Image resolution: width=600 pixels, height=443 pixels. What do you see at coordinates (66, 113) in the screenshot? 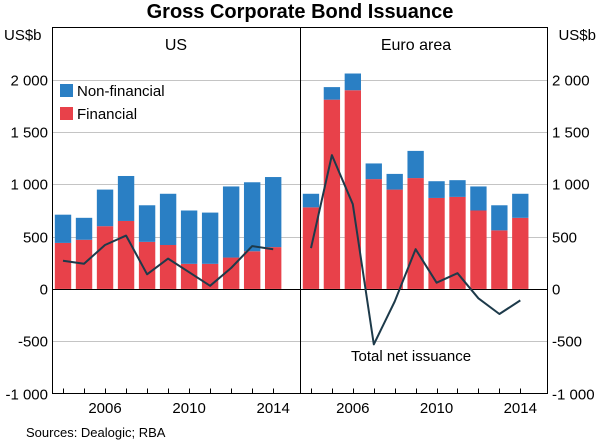
I see `legend-swatch-financial` at bounding box center [66, 113].